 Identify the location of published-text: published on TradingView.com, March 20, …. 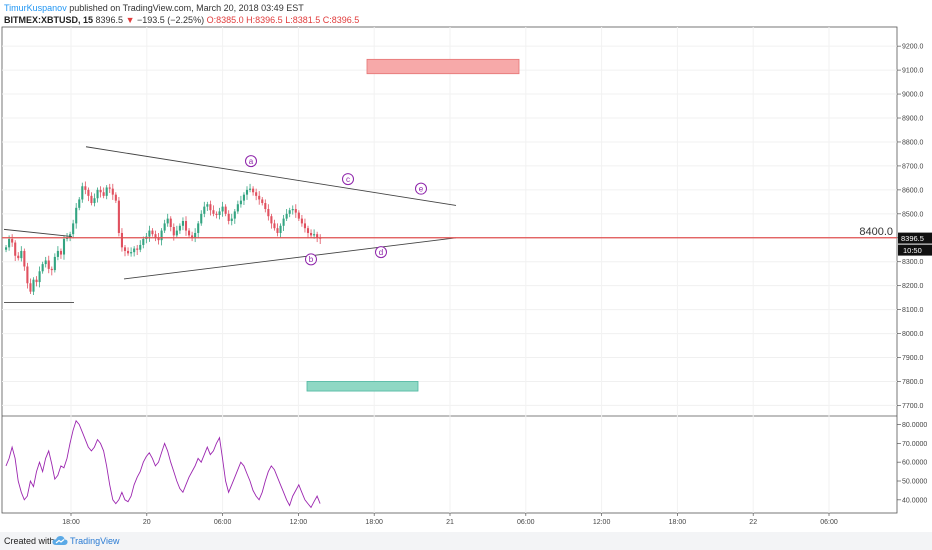
(186, 8).